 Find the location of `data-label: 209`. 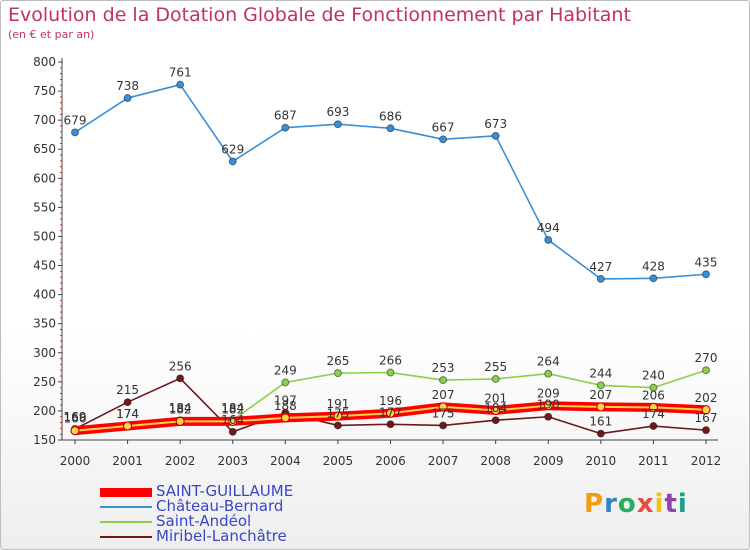

data-label: 209 is located at coordinates (548, 394).